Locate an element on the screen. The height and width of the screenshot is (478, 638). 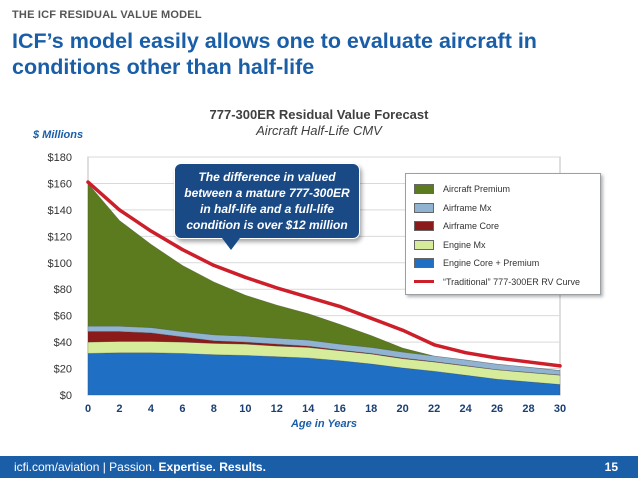
y-tick-label: $20 is located at coordinates (63, 370).